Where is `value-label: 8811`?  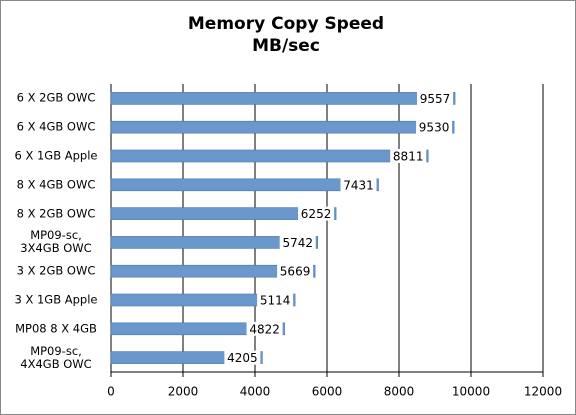
value-label: 8811 is located at coordinates (408, 157).